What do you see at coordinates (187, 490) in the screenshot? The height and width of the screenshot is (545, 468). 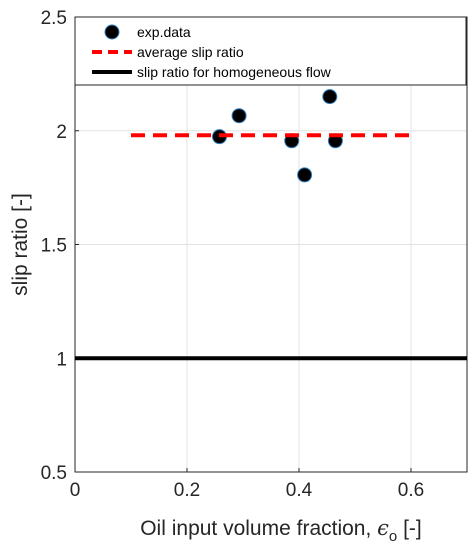 I see `x-tick-label: 0.2` at bounding box center [187, 490].